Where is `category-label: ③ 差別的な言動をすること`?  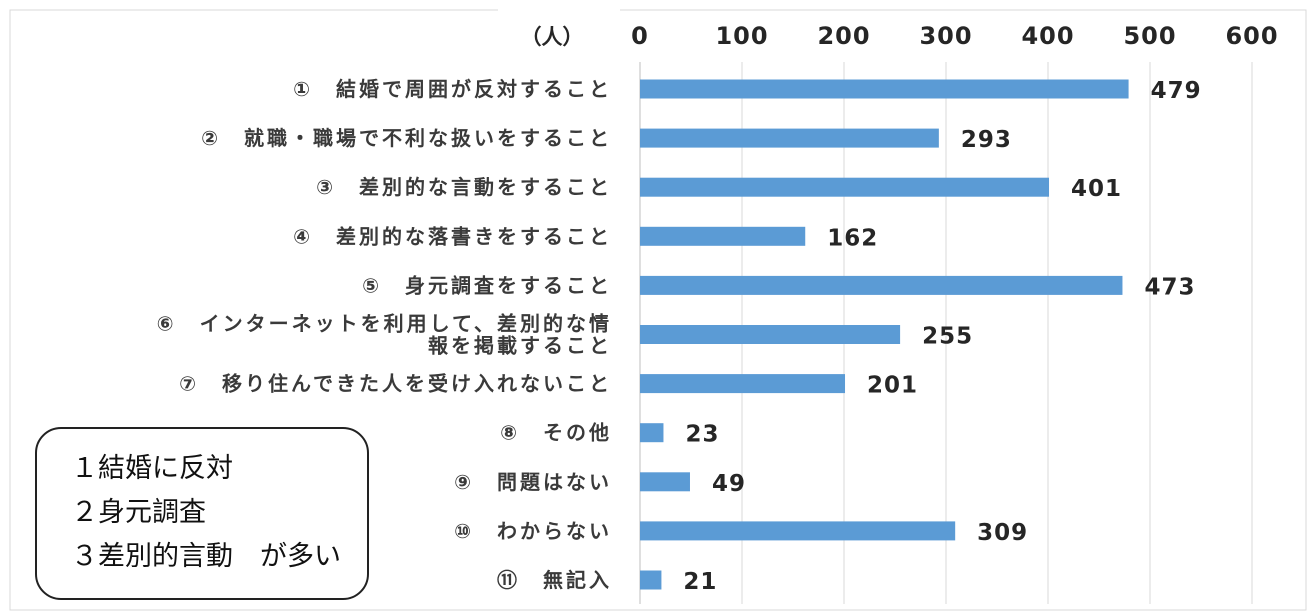
category-label: ③ 差別的な言動をすること is located at coordinates (464, 187).